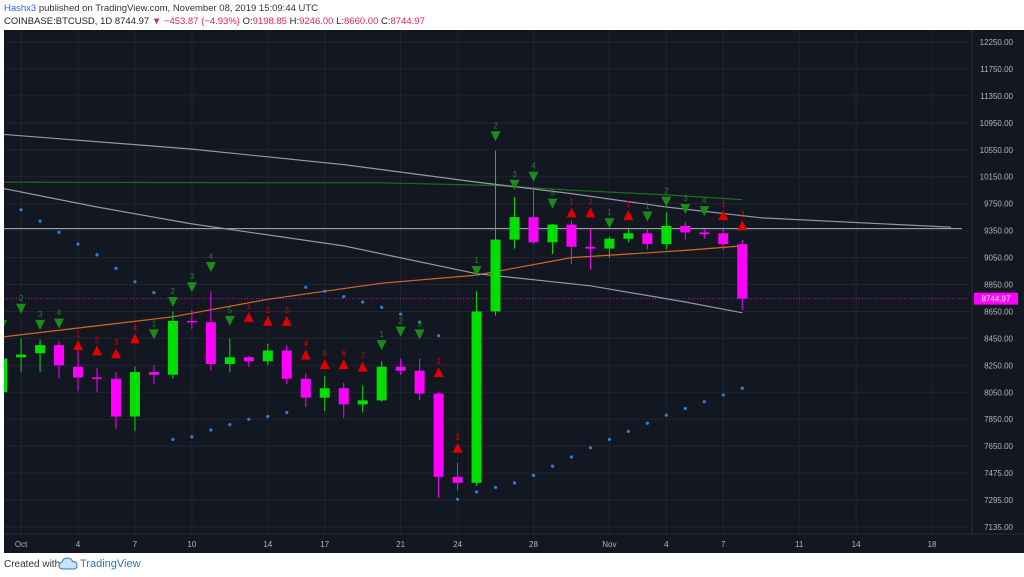  What do you see at coordinates (110, 564) in the screenshot?
I see `tradingview-brand: TradingView` at bounding box center [110, 564].